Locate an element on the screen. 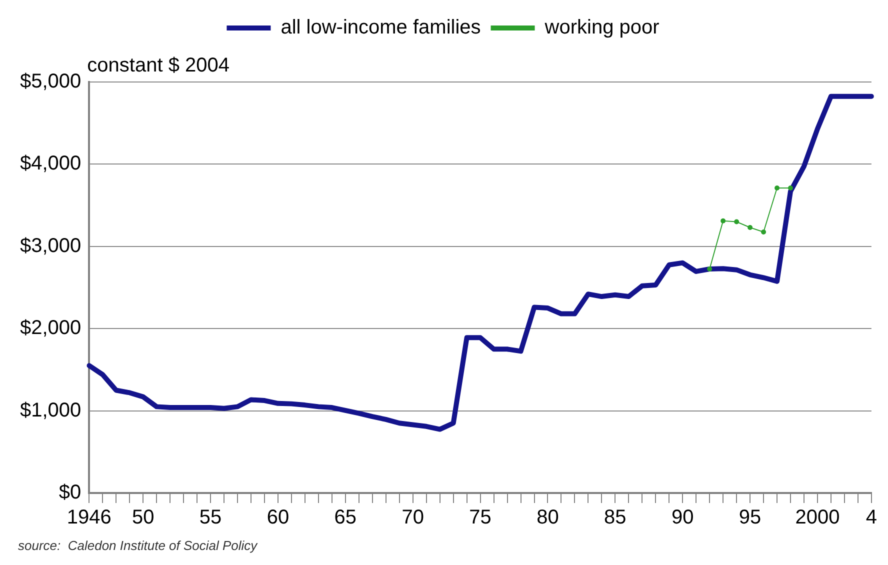 This screenshot has width=888, height=565. y-tick-label: $0 is located at coordinates (70, 493).